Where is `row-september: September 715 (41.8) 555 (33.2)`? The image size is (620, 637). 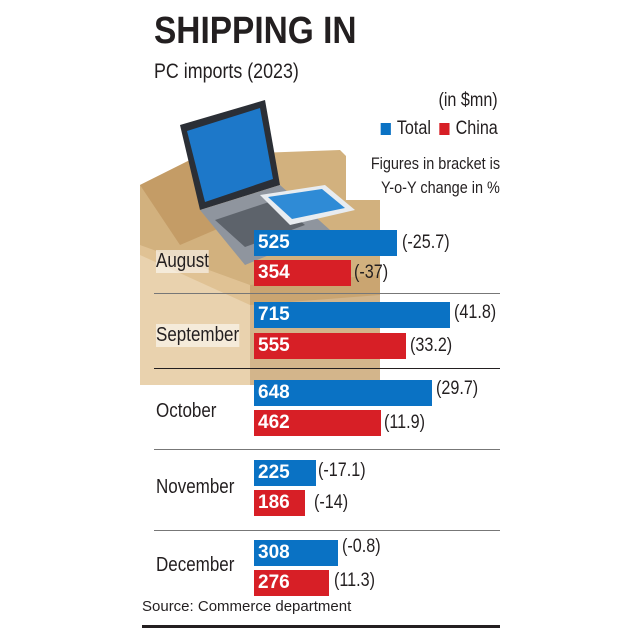
row-september: September 715 (41.8) 555 (33.2) is located at coordinates (327, 336).